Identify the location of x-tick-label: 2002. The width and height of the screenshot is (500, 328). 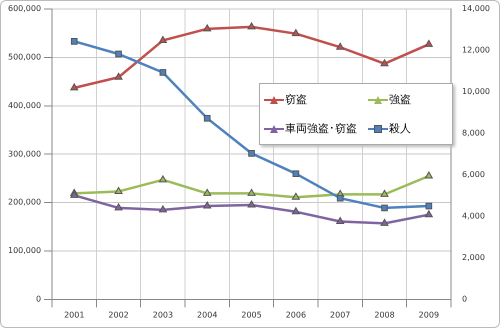
(118, 315).